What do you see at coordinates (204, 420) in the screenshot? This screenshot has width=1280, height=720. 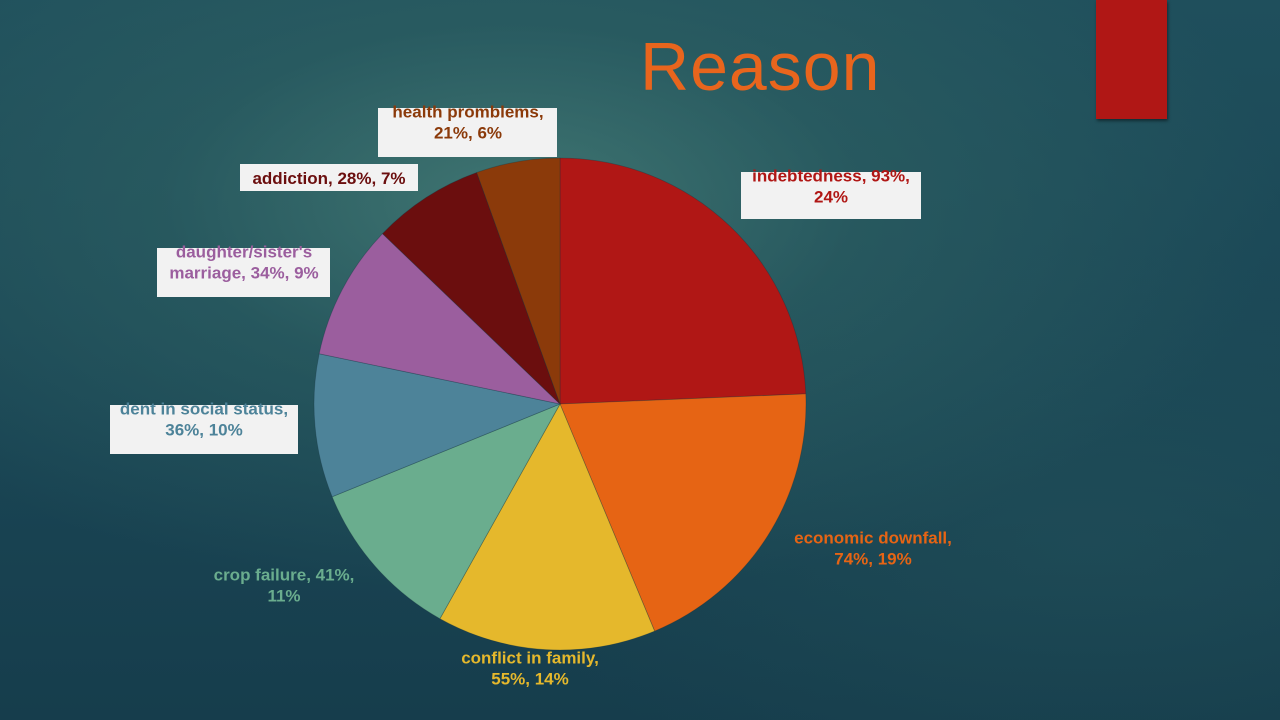 I see `data-label-dent-in-social-status: dent in social status, 36%, 10%` at bounding box center [204, 420].